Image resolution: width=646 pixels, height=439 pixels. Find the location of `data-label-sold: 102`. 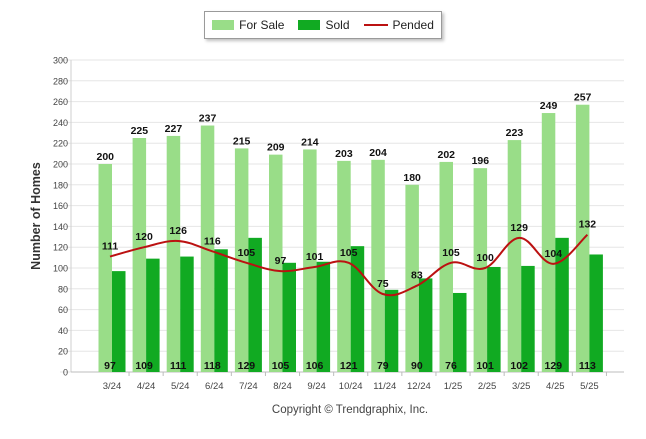

data-label-sold: 102 is located at coordinates (519, 366).